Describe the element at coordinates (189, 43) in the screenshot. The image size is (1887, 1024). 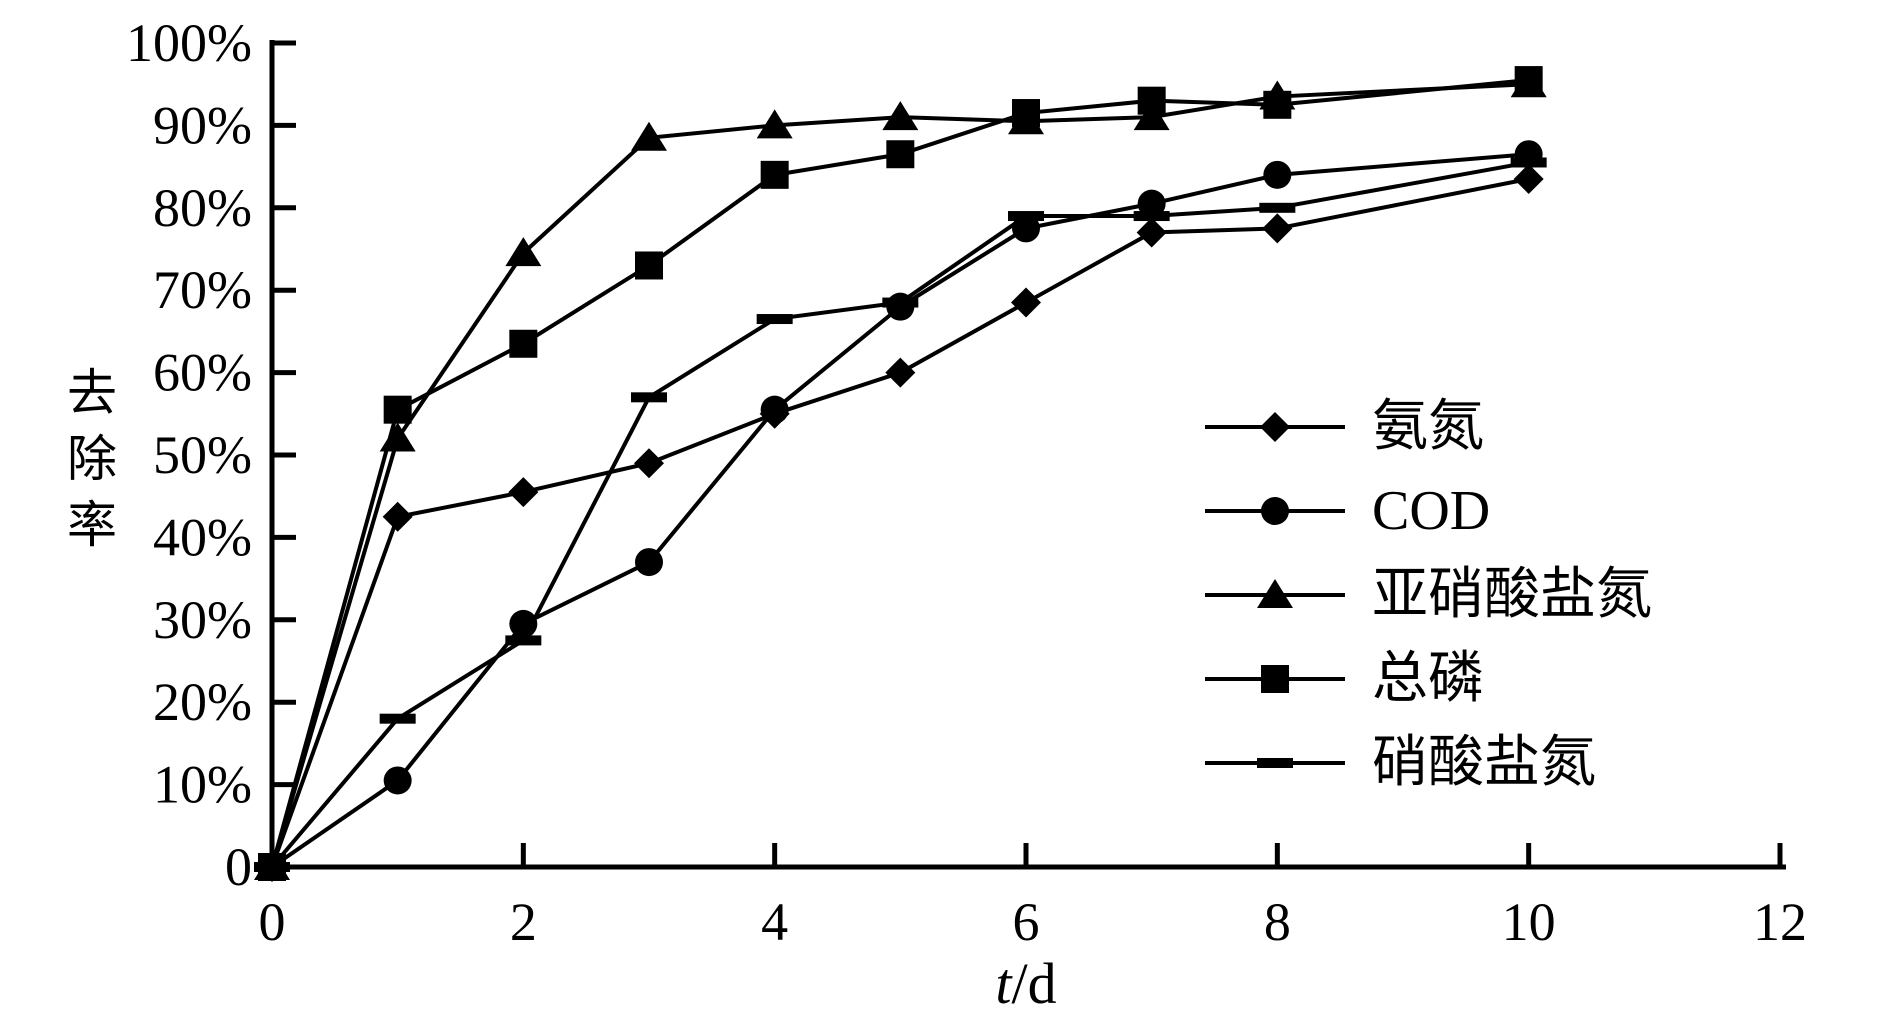
I see `y-tick-label: 100%` at that location.